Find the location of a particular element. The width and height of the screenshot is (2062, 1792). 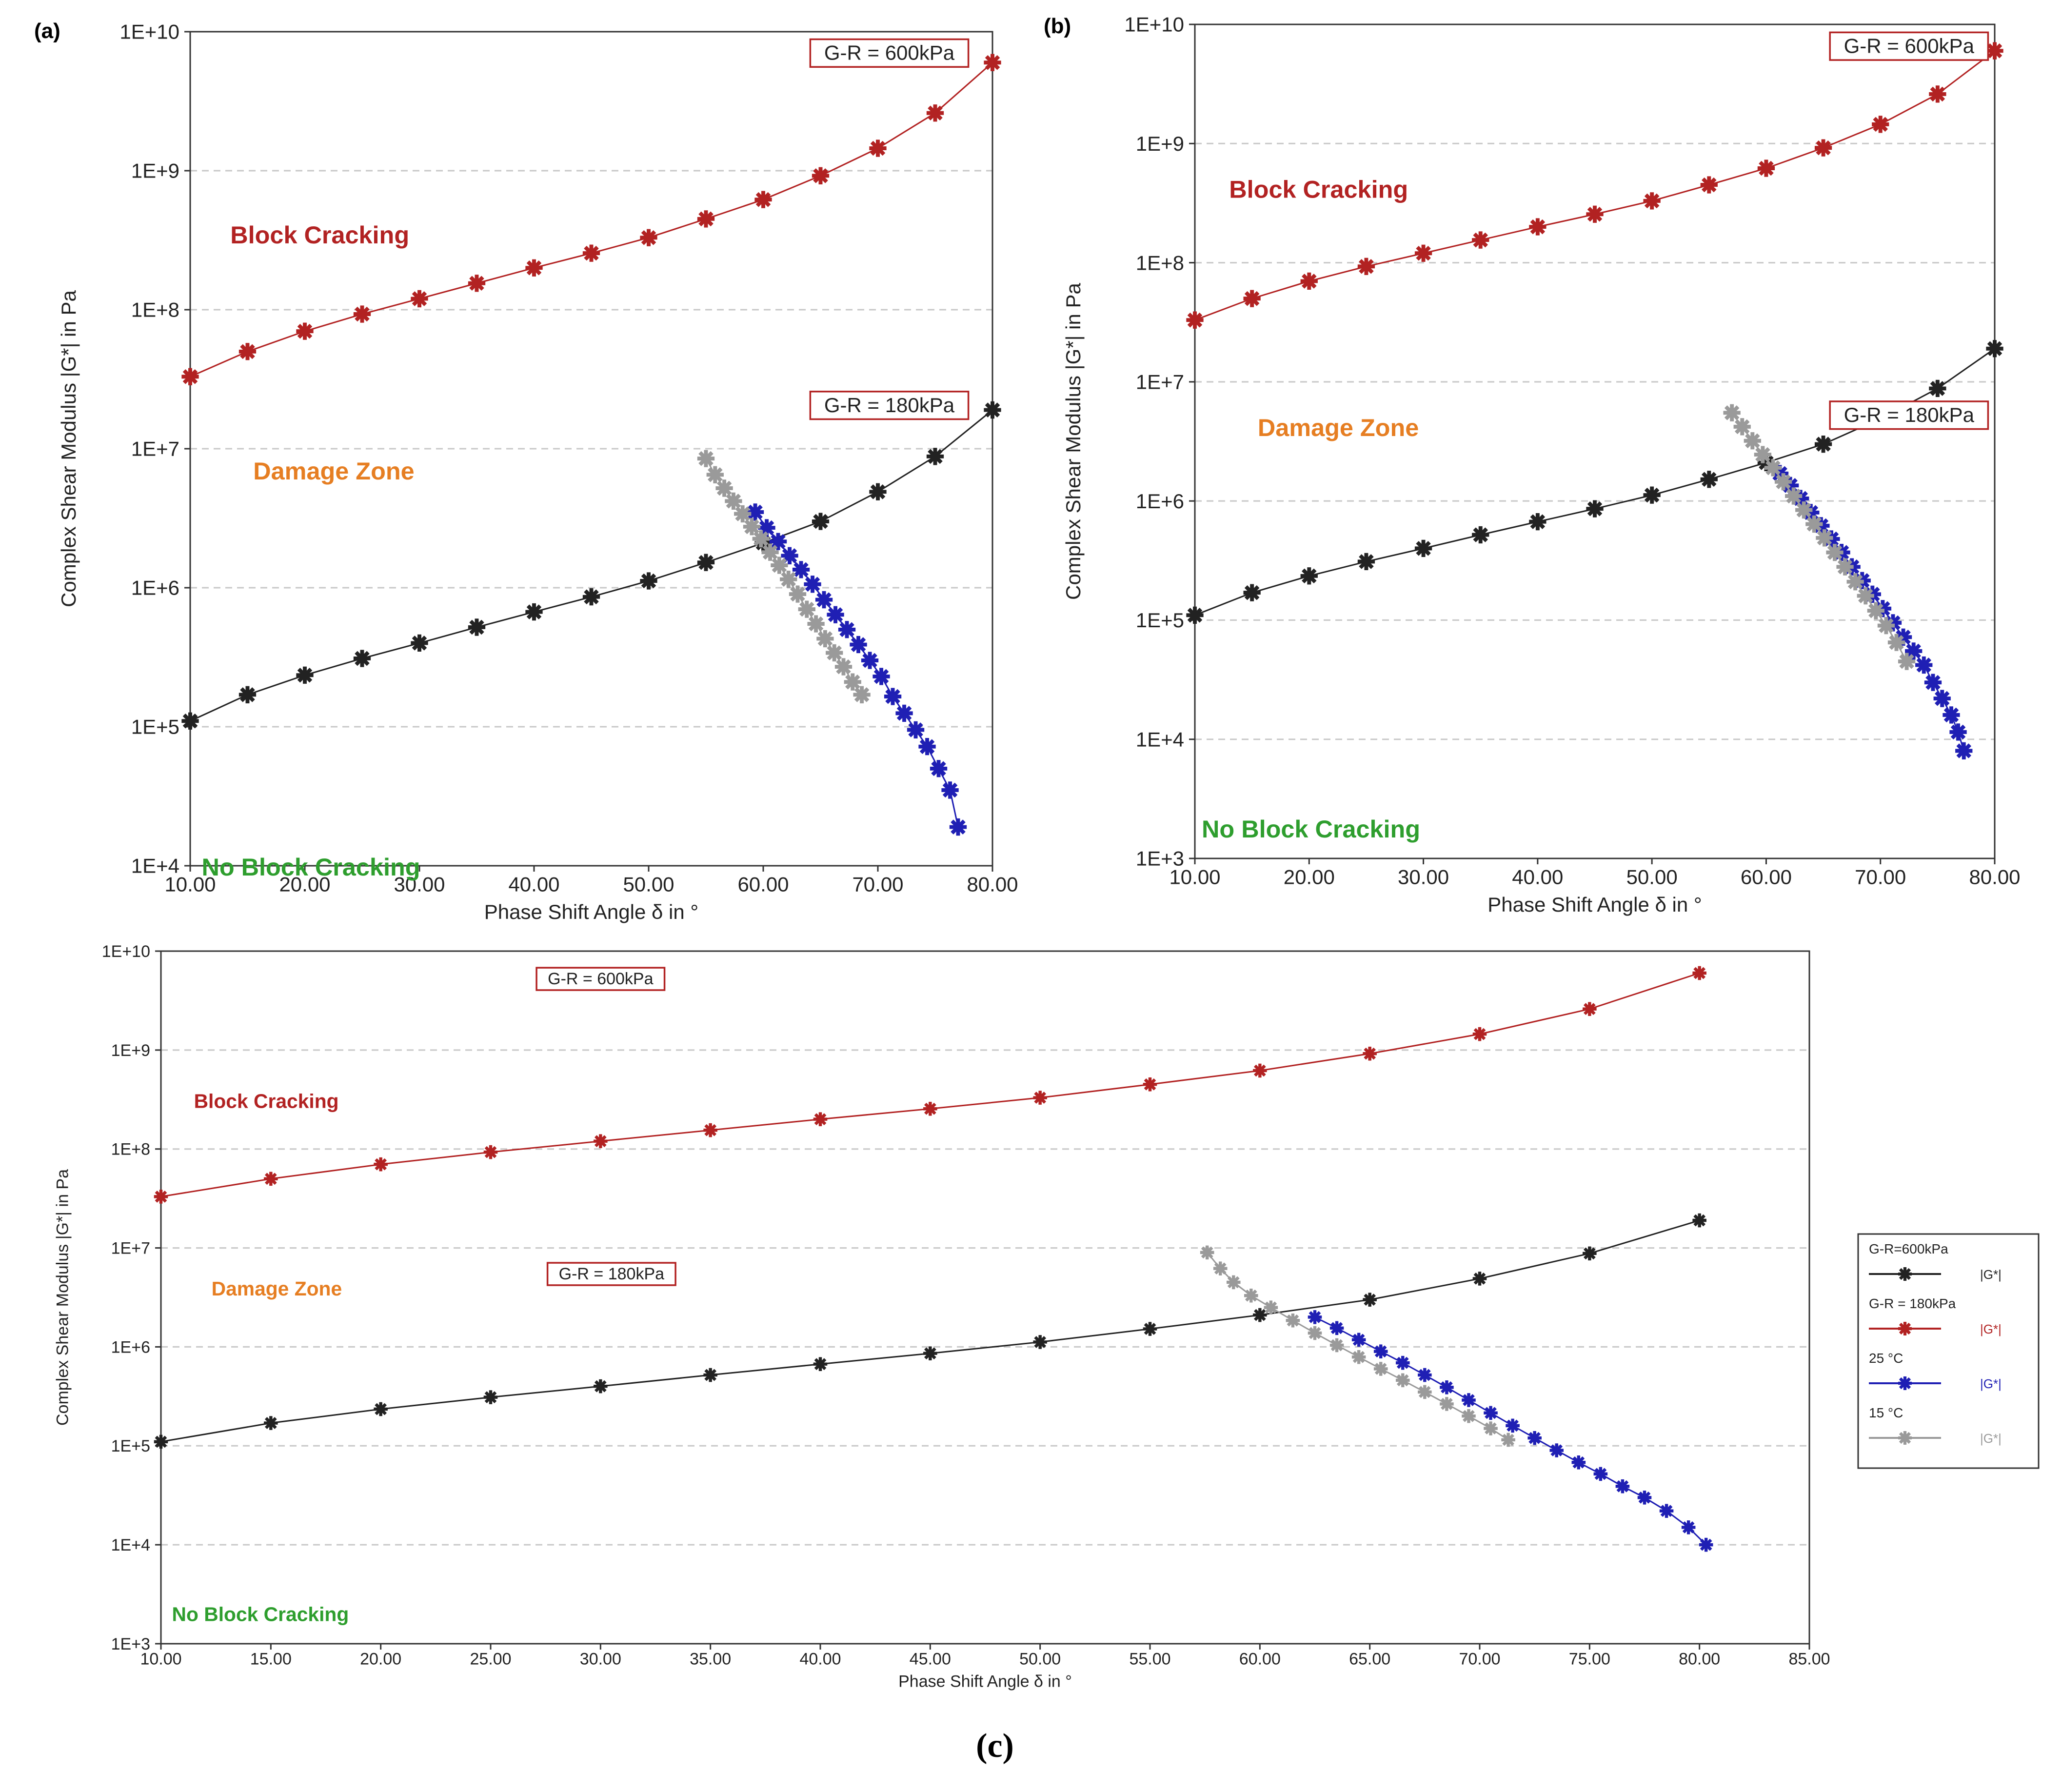

x-tick-label: 80.00 is located at coordinates (1995, 878).